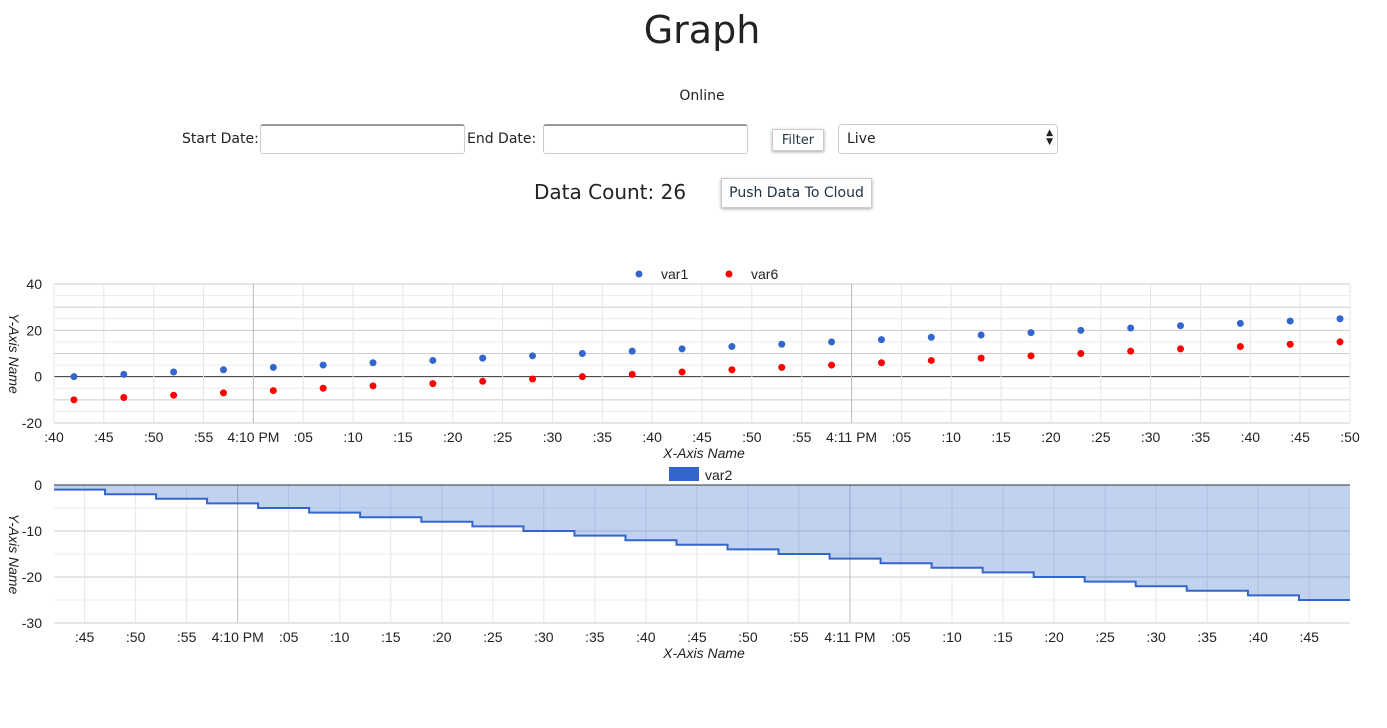 This screenshot has width=1387, height=728. Describe the element at coordinates (1049, 137) in the screenshot. I see `select-arrows-icon: ▲ ▼` at that location.